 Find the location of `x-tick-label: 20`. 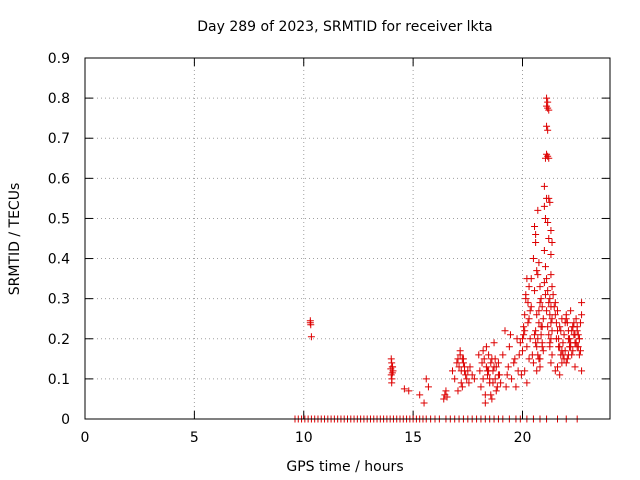

x-tick-label: 20 is located at coordinates (523, 438).